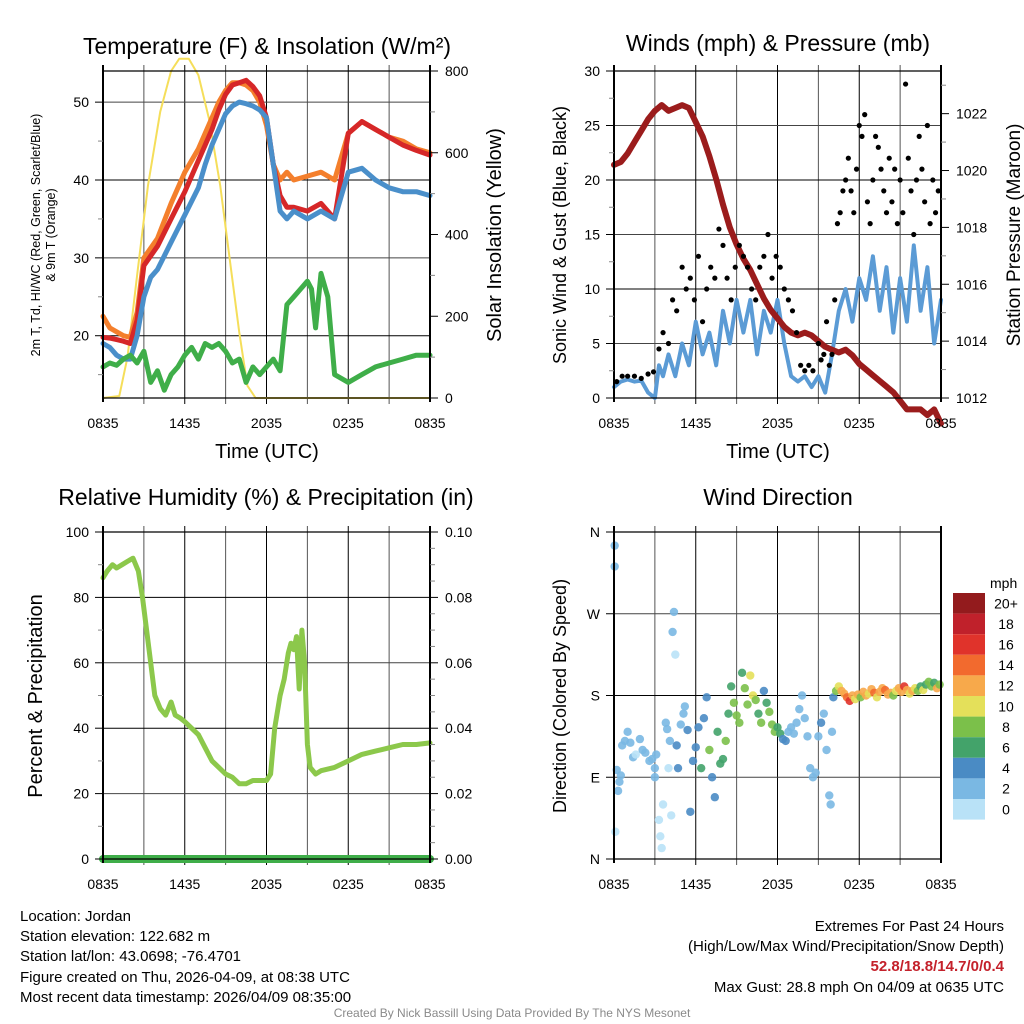  Describe the element at coordinates (458, 663) in the screenshot. I see `y2-tick-label: 0.06` at that location.